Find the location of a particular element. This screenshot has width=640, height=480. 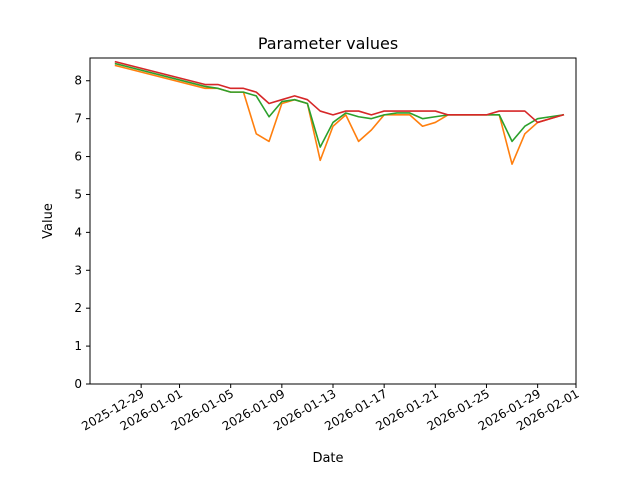

y-tick-label: 7 is located at coordinates (78, 119).